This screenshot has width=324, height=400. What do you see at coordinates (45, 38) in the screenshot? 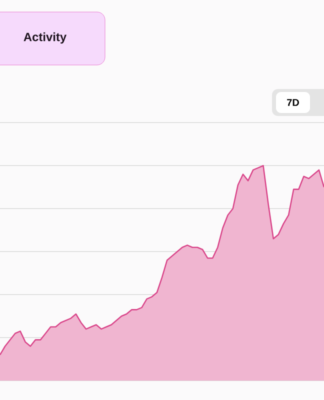
I see `chart-title: Activity` at bounding box center [45, 38].